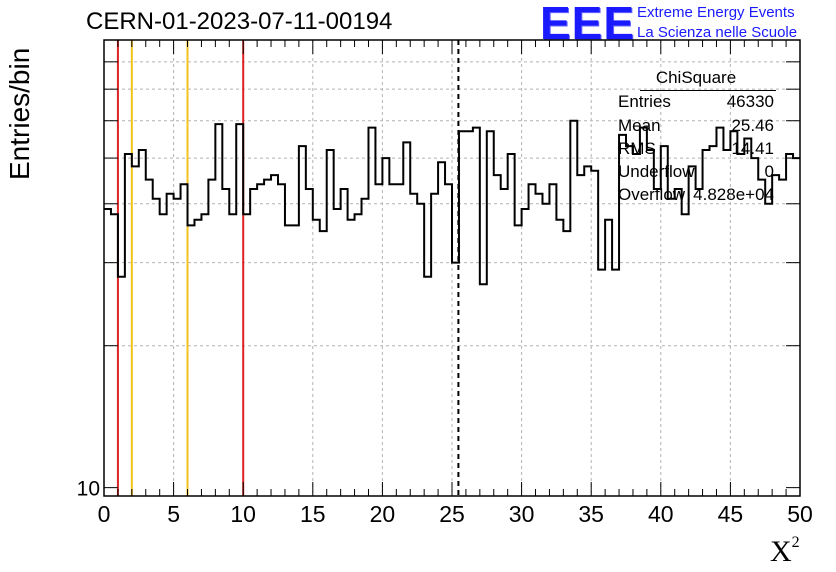 The image size is (836, 572). What do you see at coordinates (696, 127) in the screenshot?
I see `stats-row-mean: Mean 25.46` at bounding box center [696, 127].